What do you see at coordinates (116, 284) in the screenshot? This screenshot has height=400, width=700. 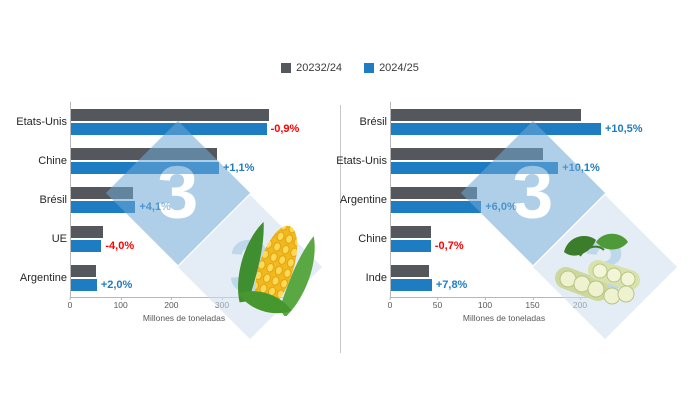 I see `pct-change-label: +2,0%` at bounding box center [116, 284].